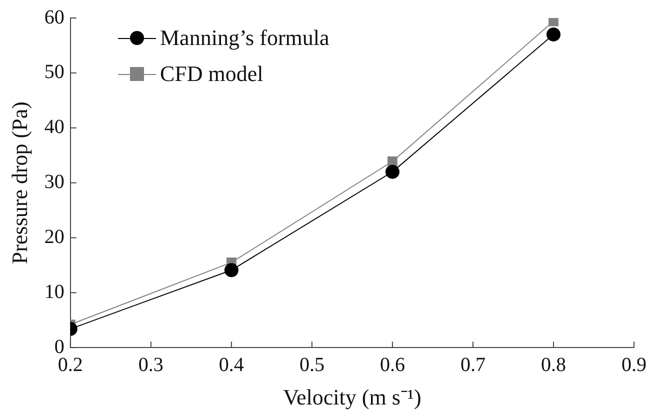 The height and width of the screenshot is (418, 656). What do you see at coordinates (54, 127) in the screenshot?
I see `y-tick-label: 40` at bounding box center [54, 127].